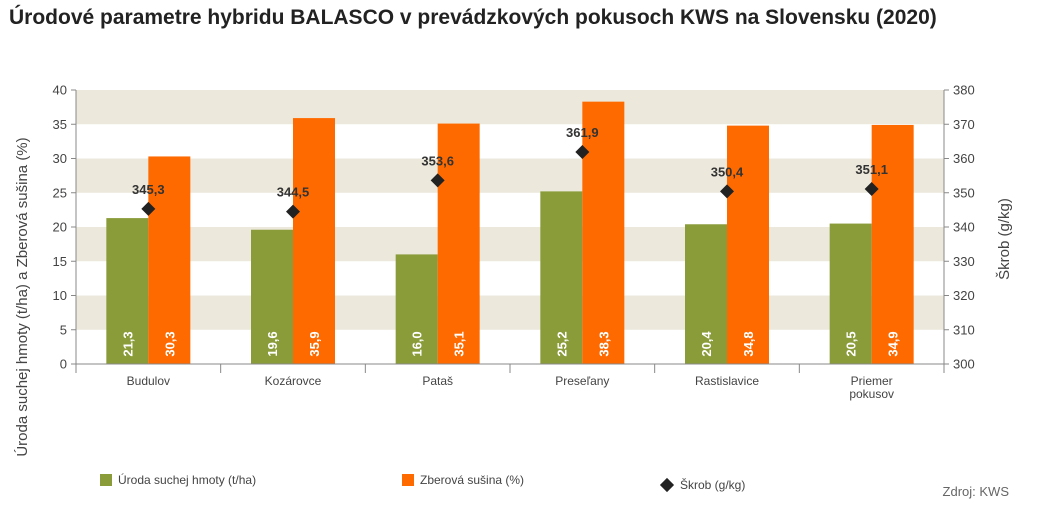 Image resolution: width=1053 pixels, height=508 pixels. I want to click on source-note: Zdroj: KWS, so click(975, 491).